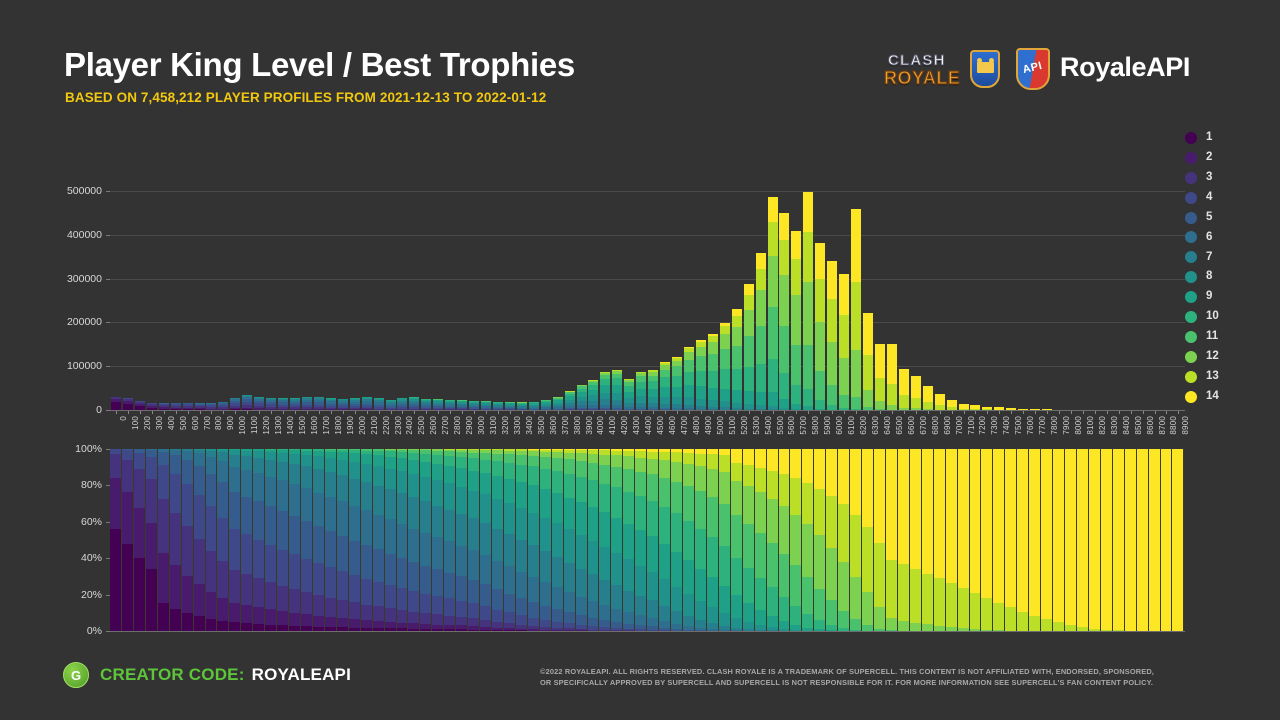 This screenshot has height=720, width=1280. What do you see at coordinates (1215, 397) in the screenshot?
I see `legend-item-14: 14` at bounding box center [1215, 397].